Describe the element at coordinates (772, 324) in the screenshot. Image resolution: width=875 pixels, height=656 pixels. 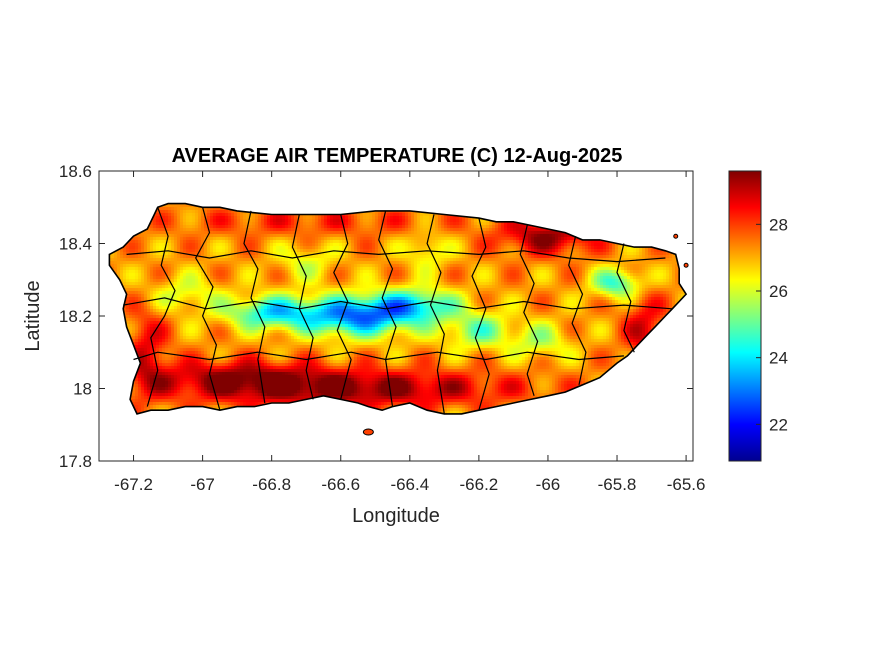
I see `colorbar-ticks: 22 24 26 28` at that location.